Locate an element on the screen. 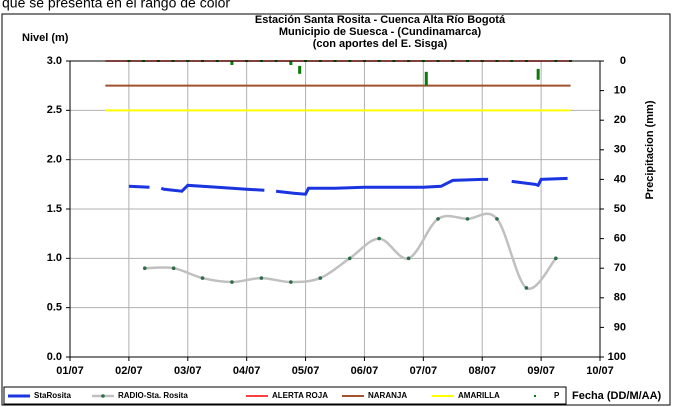 The image size is (674, 407). y-tick-label: 3.0 is located at coordinates (54, 61).